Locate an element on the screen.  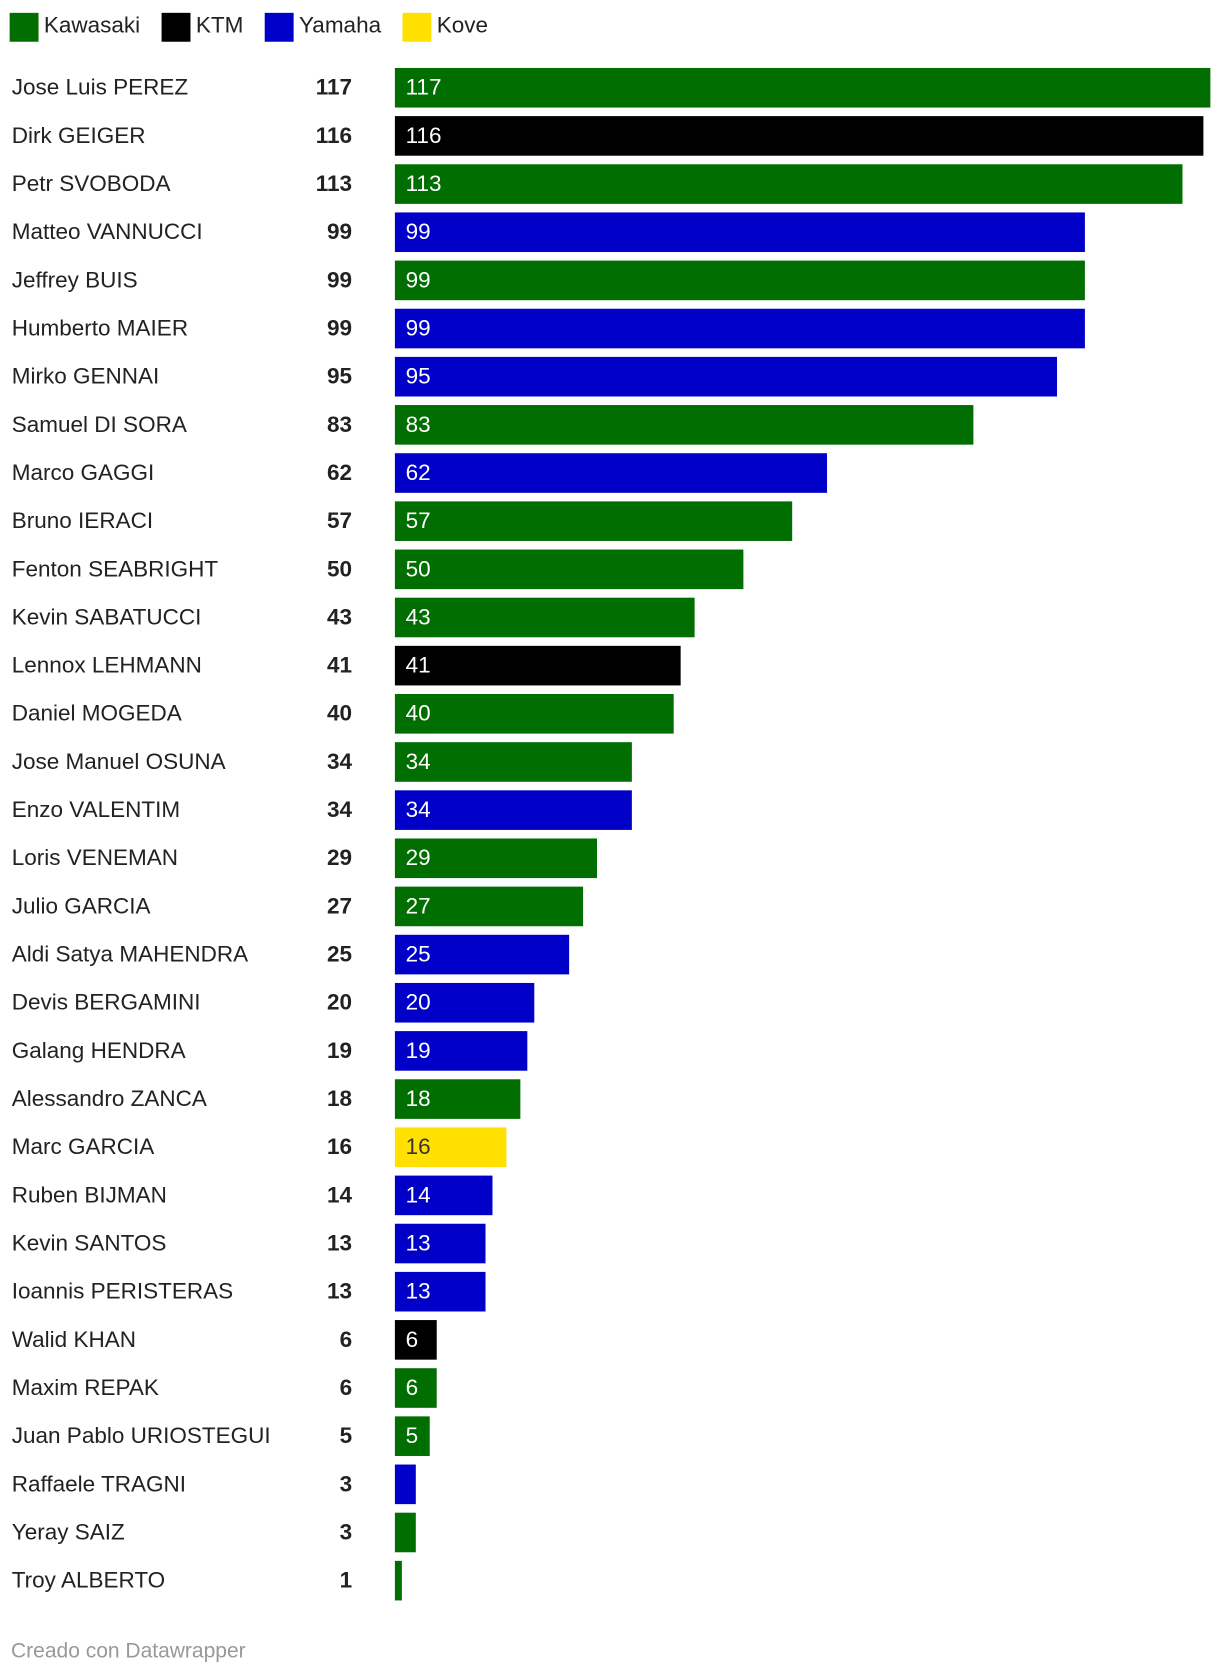
row-label: Daniel MOGEDA is located at coordinates (97, 713).